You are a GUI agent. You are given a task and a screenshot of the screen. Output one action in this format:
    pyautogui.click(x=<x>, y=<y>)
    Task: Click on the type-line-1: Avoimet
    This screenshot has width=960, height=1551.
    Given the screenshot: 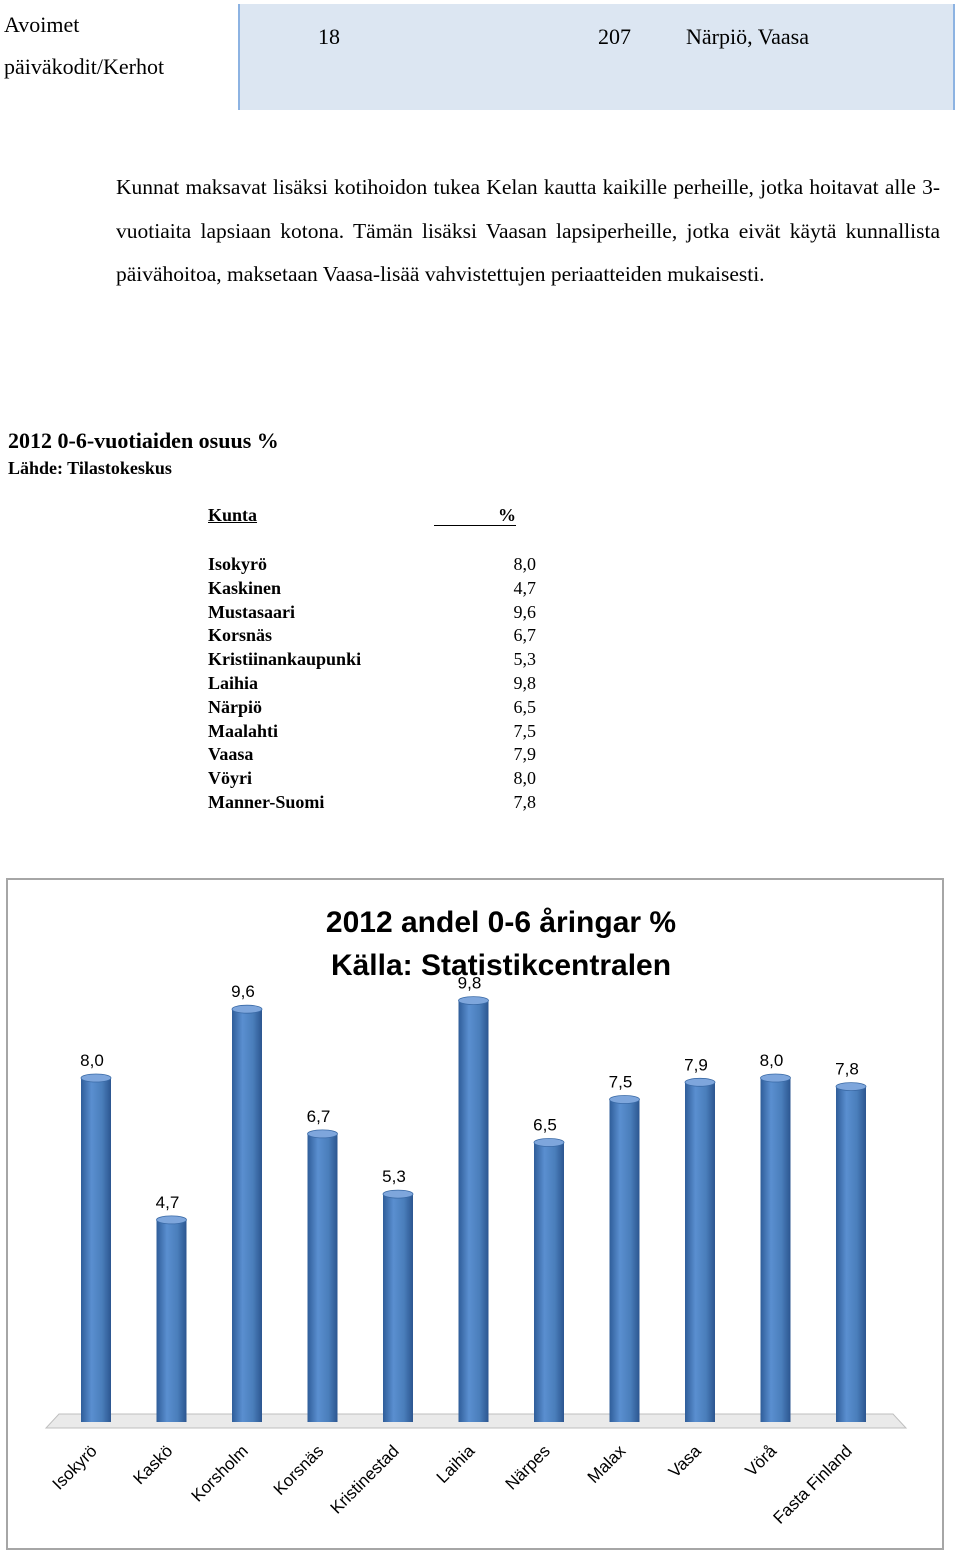 What is the action you would take?
    pyautogui.click(x=42, y=24)
    